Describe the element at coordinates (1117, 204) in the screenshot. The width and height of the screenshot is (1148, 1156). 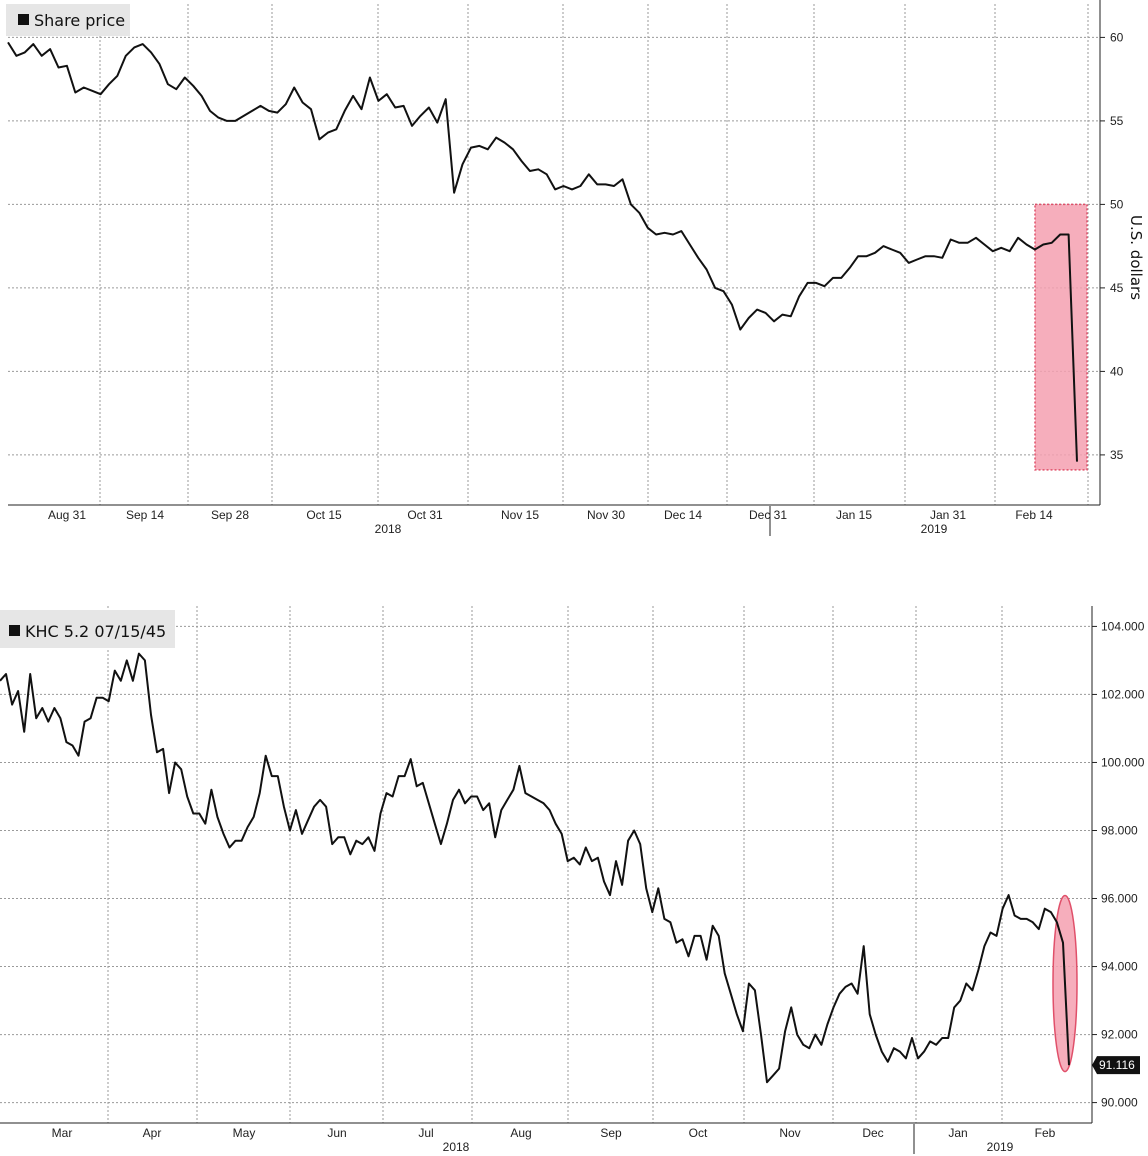
I see `y-tick-label: 50` at that location.